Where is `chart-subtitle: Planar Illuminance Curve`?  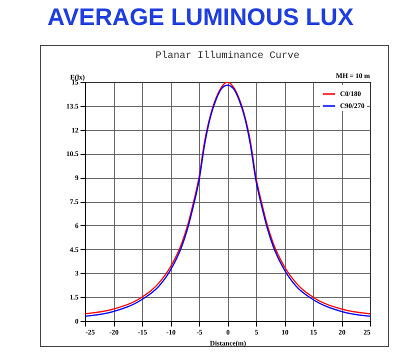
chart-subtitle: Planar Illuminance Curve is located at coordinates (227, 56).